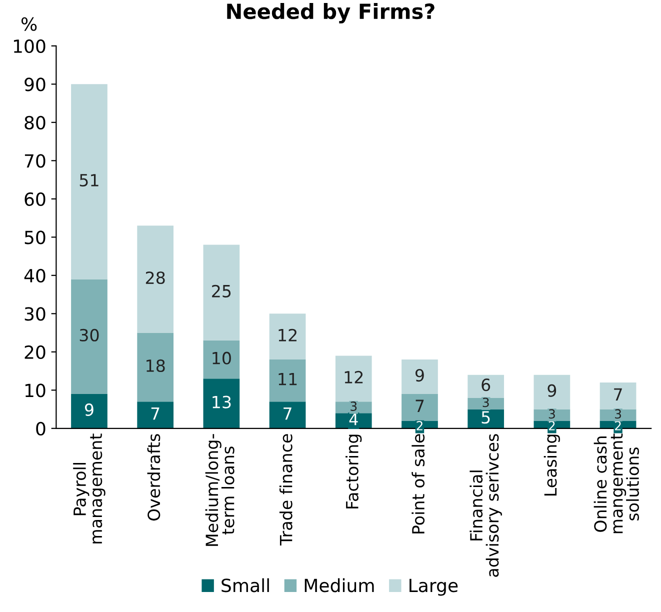 Image resolution: width=661 pixels, height=612 pixels. Describe the element at coordinates (35, 352) in the screenshot. I see `y-tick-label: 20` at that location.